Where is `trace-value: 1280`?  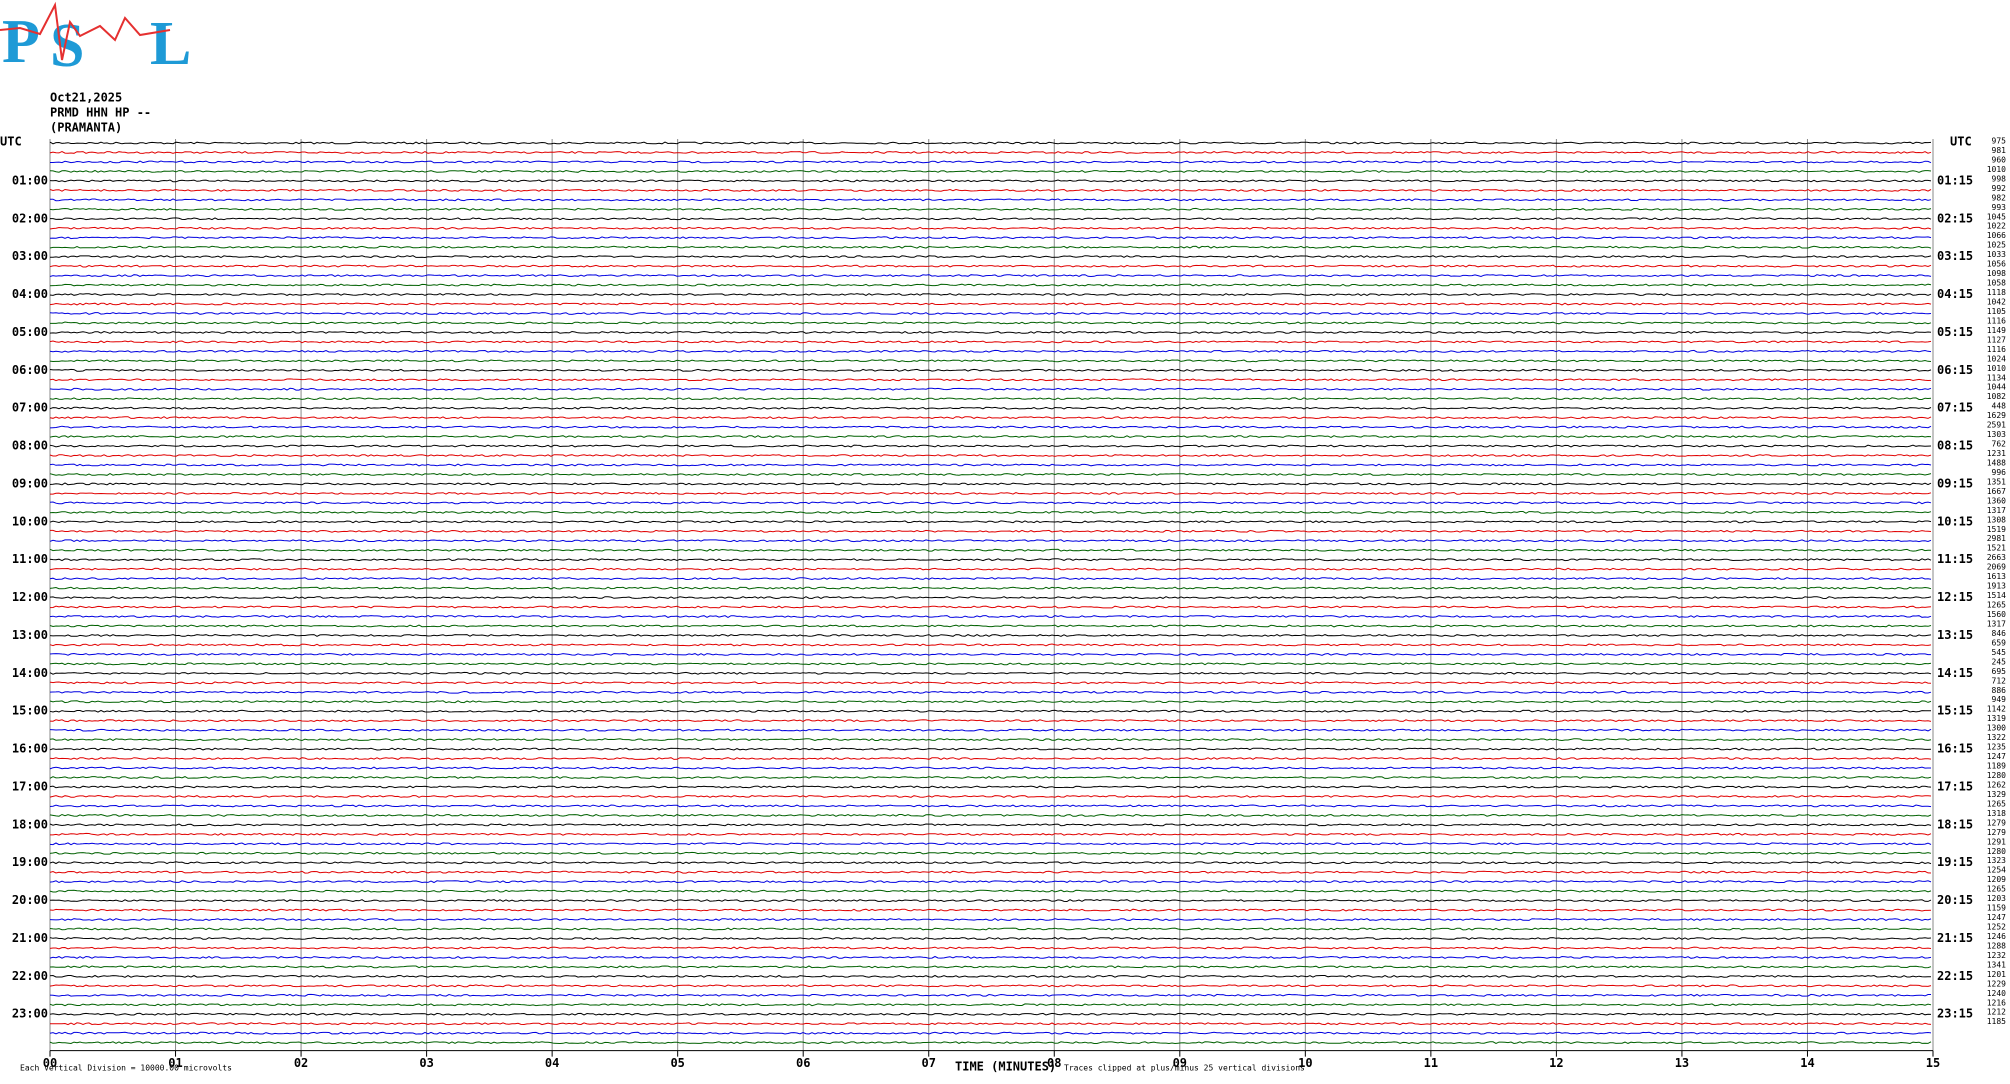
trace-value: 1280 is located at coordinates (1996, 851).